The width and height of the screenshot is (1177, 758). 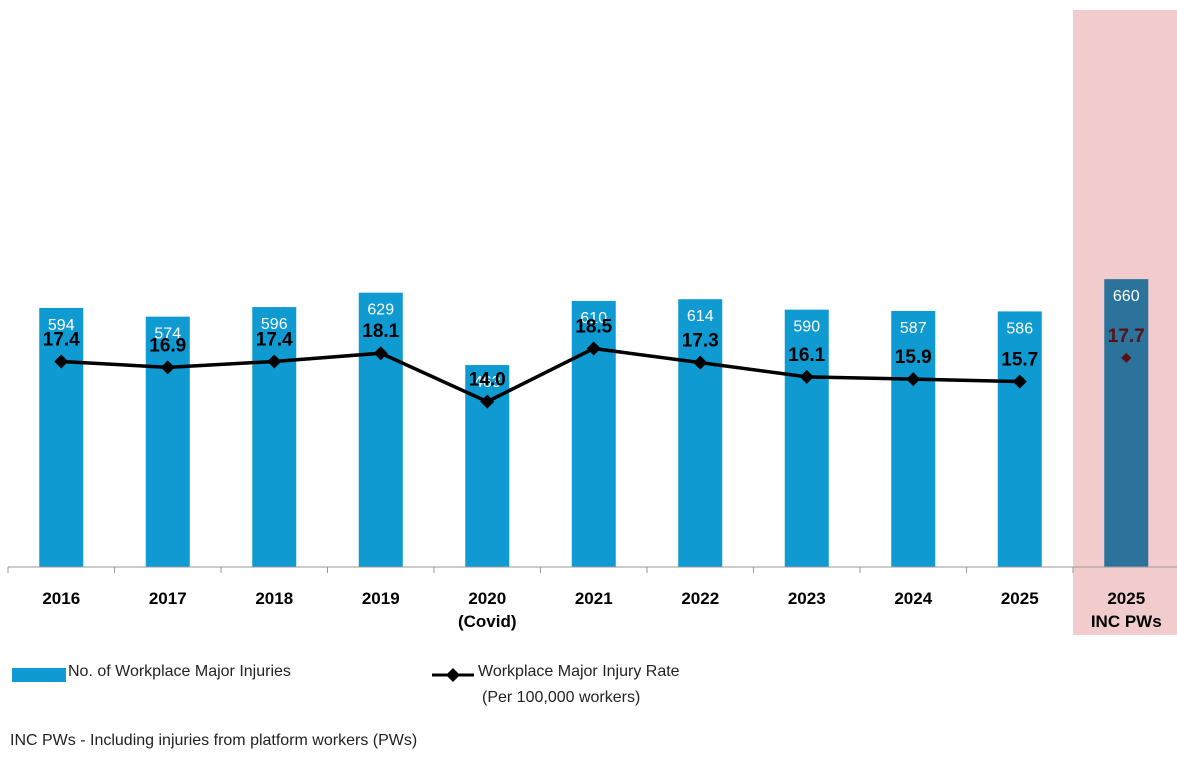 What do you see at coordinates (179, 671) in the screenshot?
I see `legend-bar-label: No. of Workplace Major Injuries` at bounding box center [179, 671].